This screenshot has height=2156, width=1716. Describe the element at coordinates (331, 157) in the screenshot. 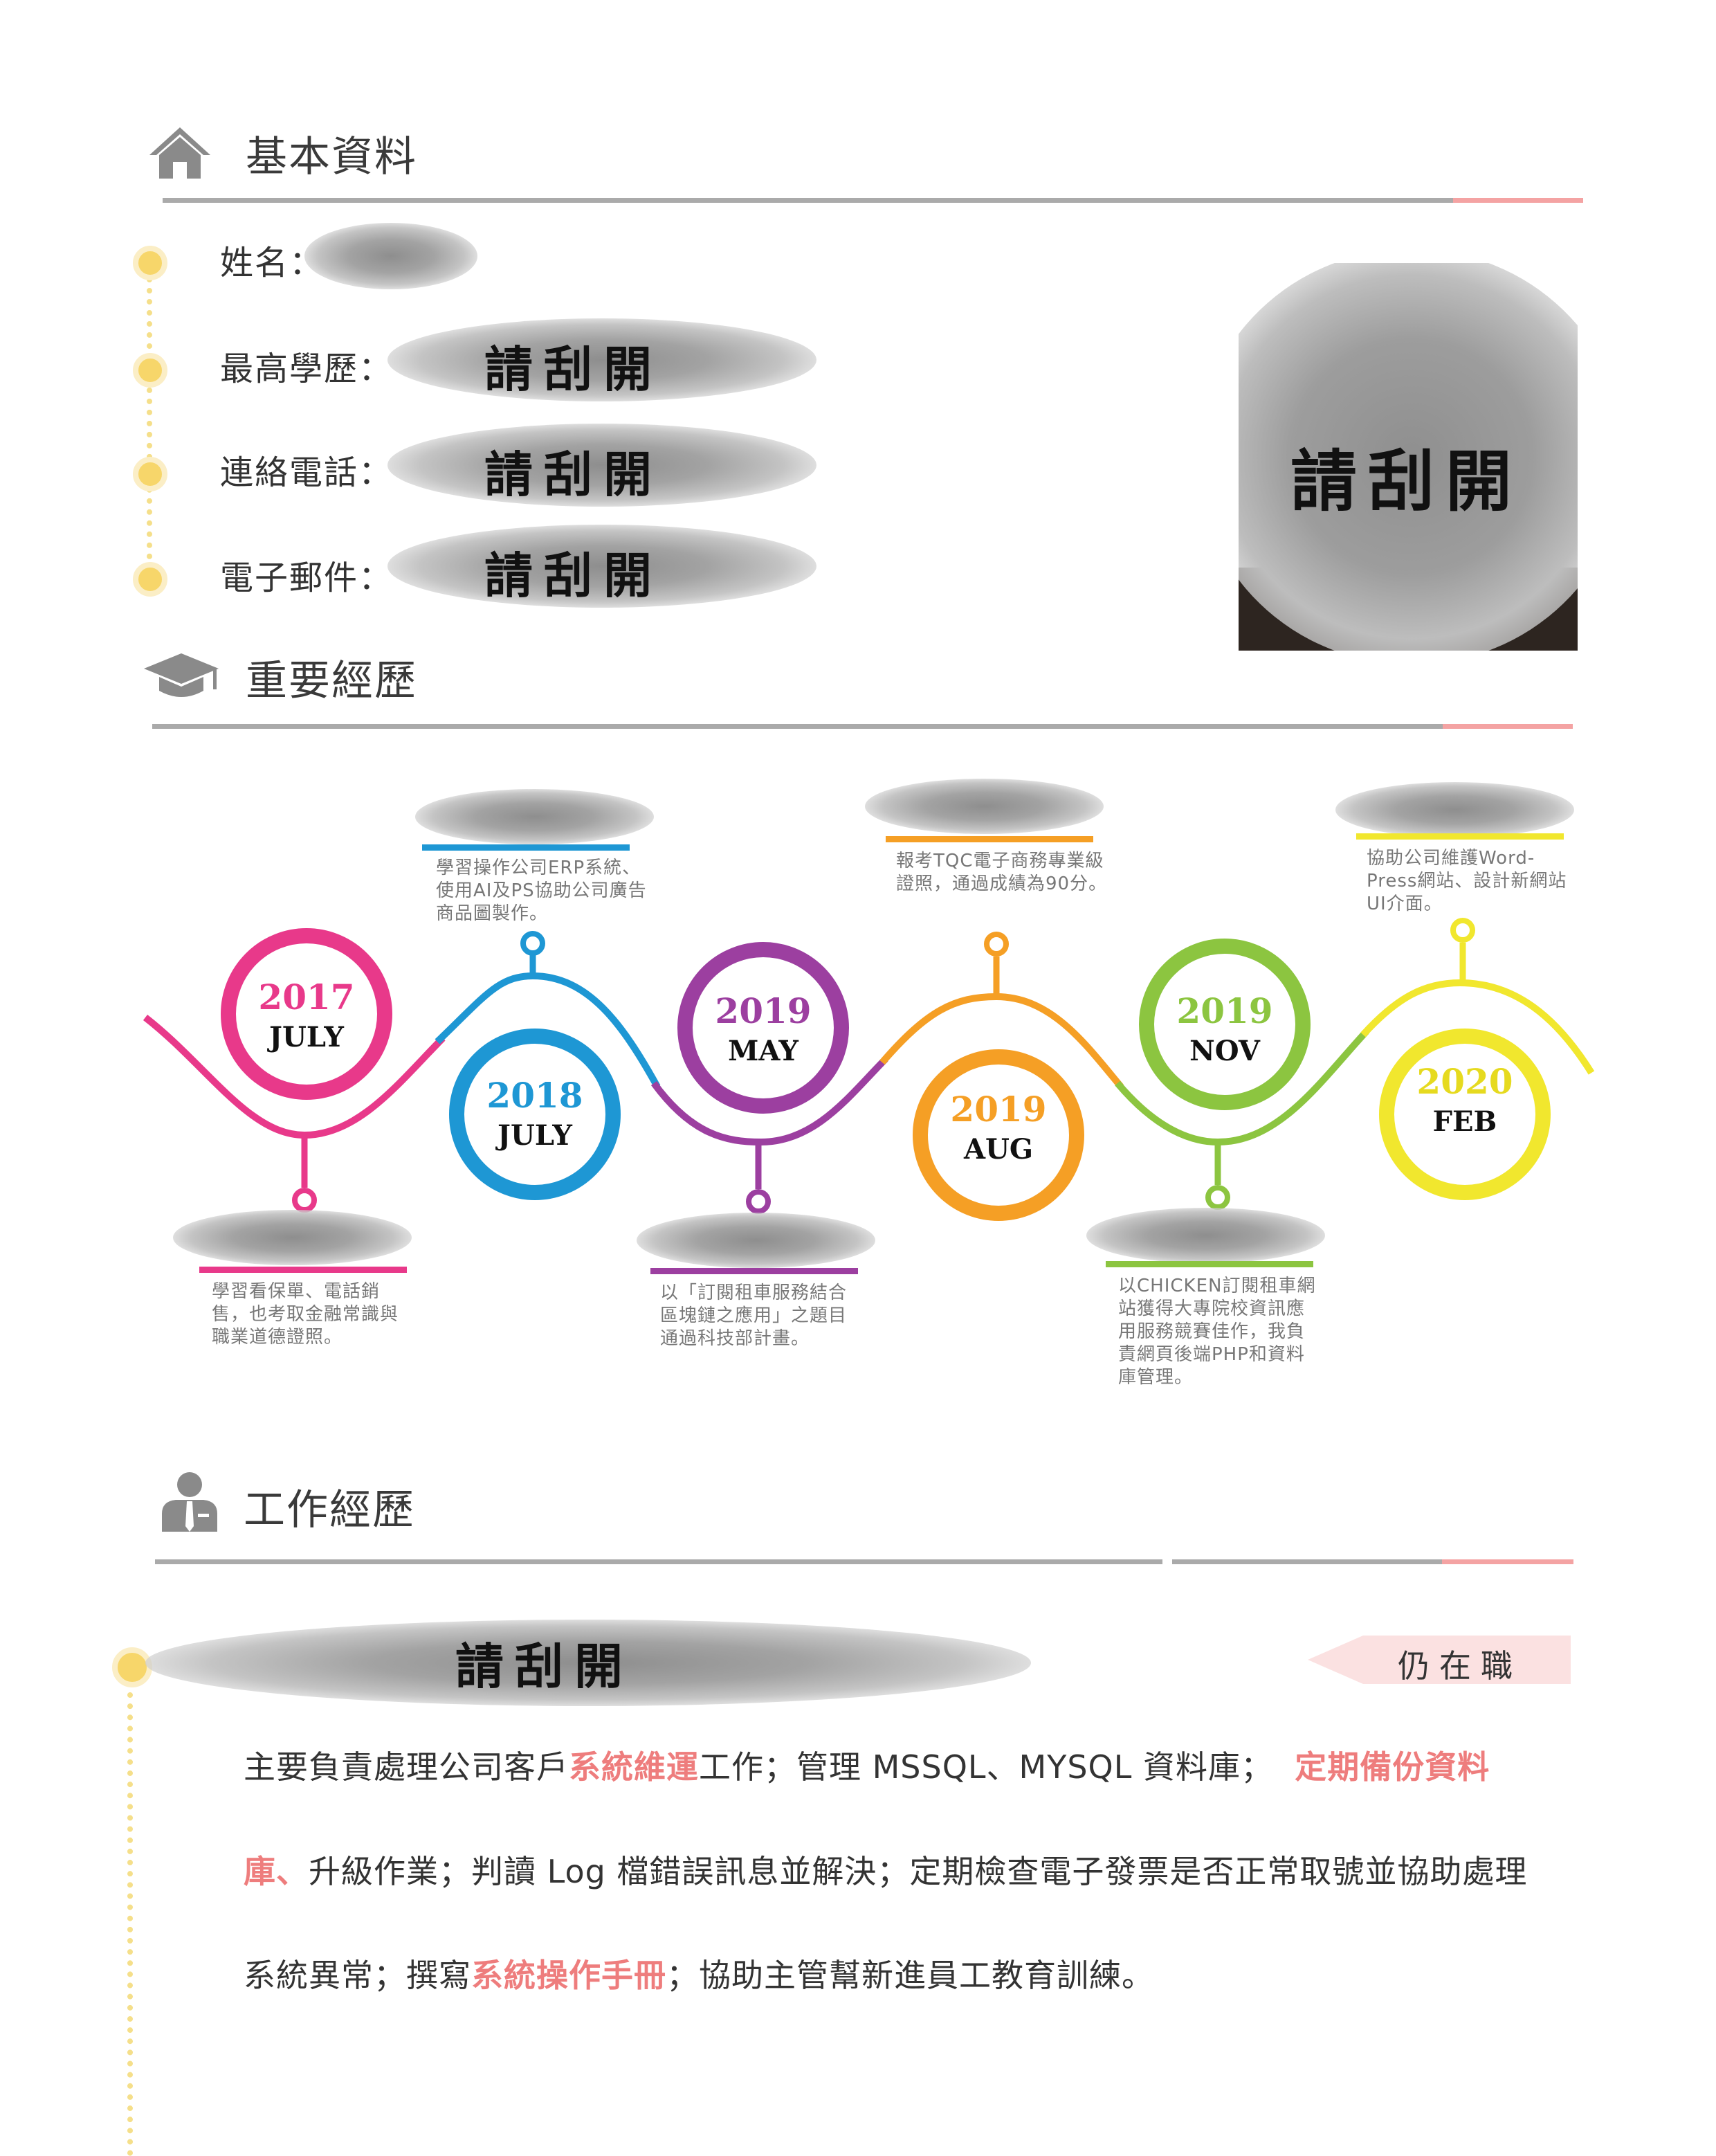

I see `section-title-basic: 基本資料` at that location.